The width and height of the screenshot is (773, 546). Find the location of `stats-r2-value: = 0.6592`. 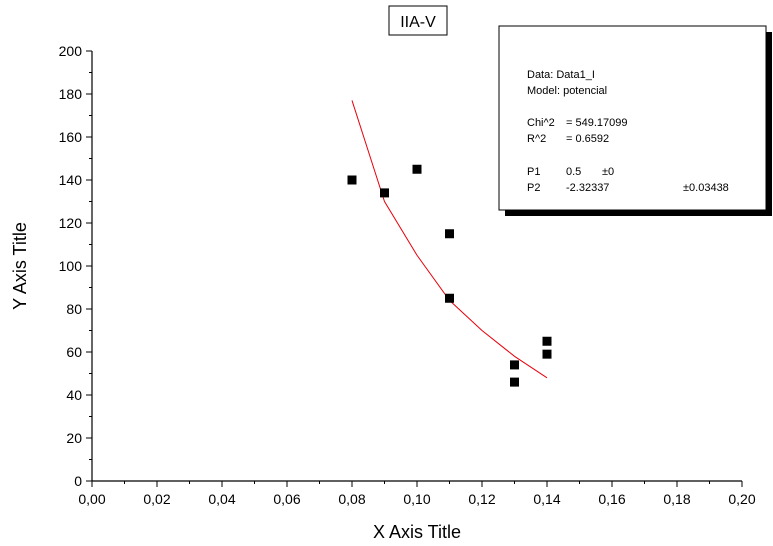

stats-r2-value: = 0.6592 is located at coordinates (587, 139).